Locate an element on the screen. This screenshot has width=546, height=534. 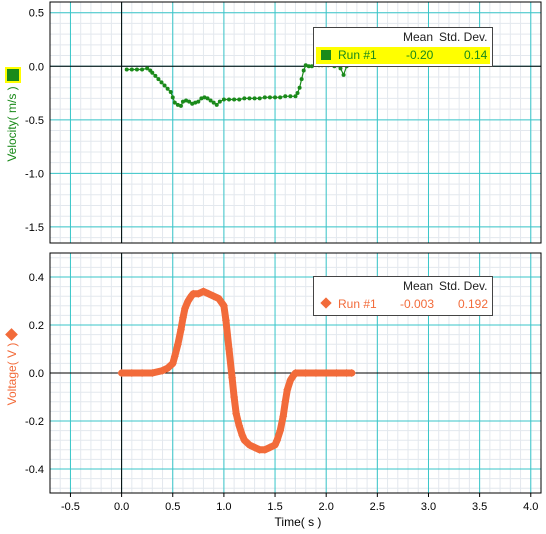
x-tick-label: 2.5 is located at coordinates (377, 507).